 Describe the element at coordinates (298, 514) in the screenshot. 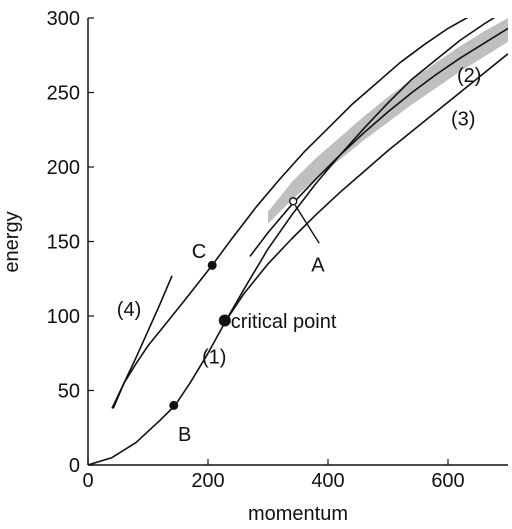

I see `x-axis-label: momentum` at that location.